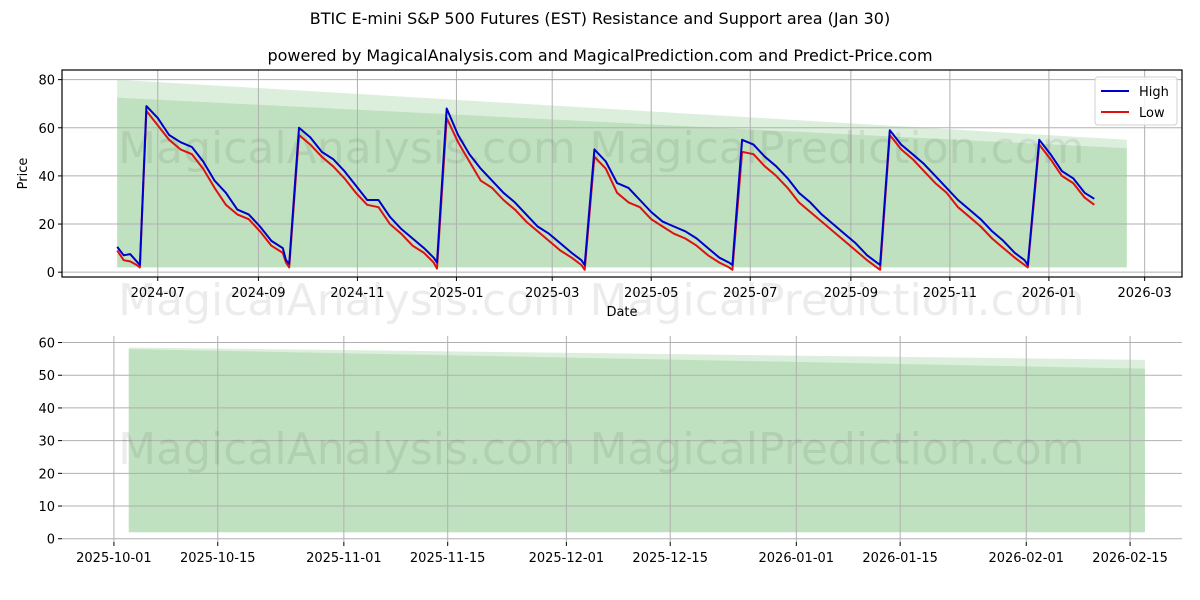  Describe the element at coordinates (357, 293) in the screenshot. I see `x-tick-label: 2024-11` at that location.